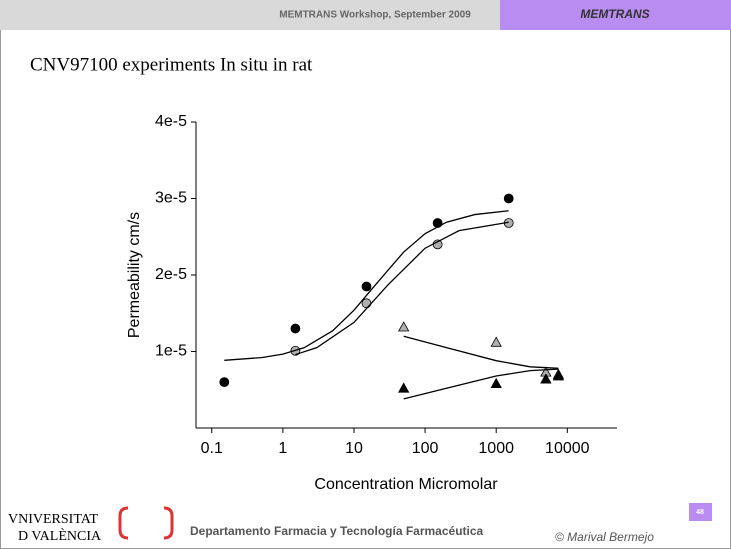 This screenshot has width=731, height=549. What do you see at coordinates (375, 15) in the screenshot?
I see `header-workshop: MEMTRANS Workshop, September 2009` at bounding box center [375, 15].